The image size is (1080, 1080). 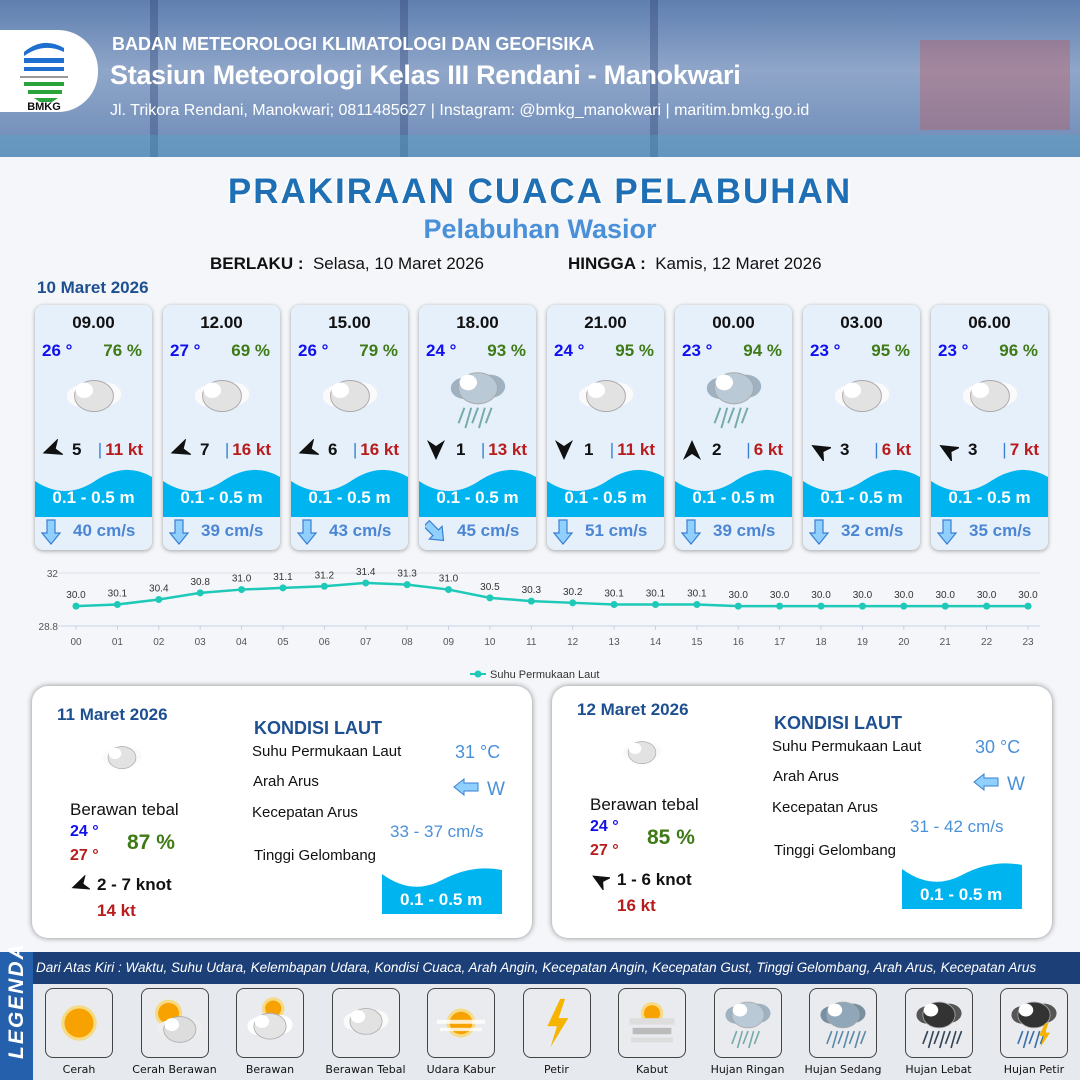 What do you see at coordinates (488, 530) in the screenshot?
I see `card-current-speed: 45 cm/s` at bounding box center [488, 530].